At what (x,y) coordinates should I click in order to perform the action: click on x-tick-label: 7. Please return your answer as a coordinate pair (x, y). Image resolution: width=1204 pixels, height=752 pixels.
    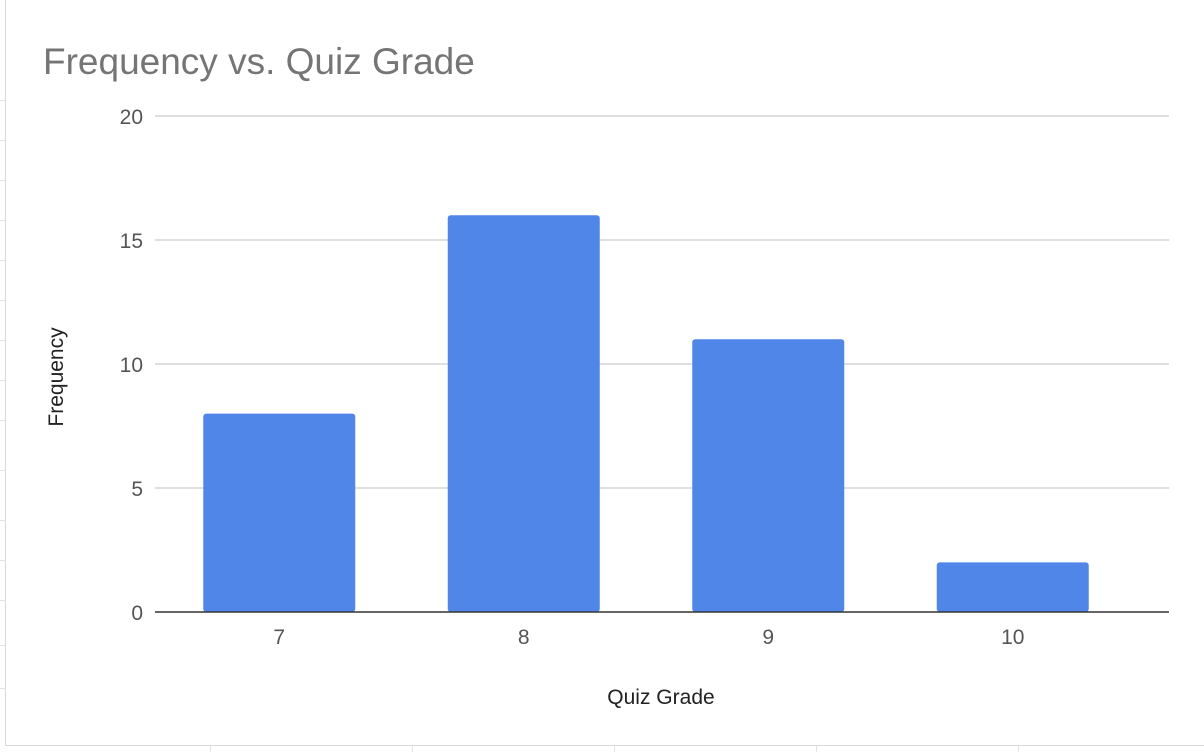
    Looking at the image, I should click on (279, 637).